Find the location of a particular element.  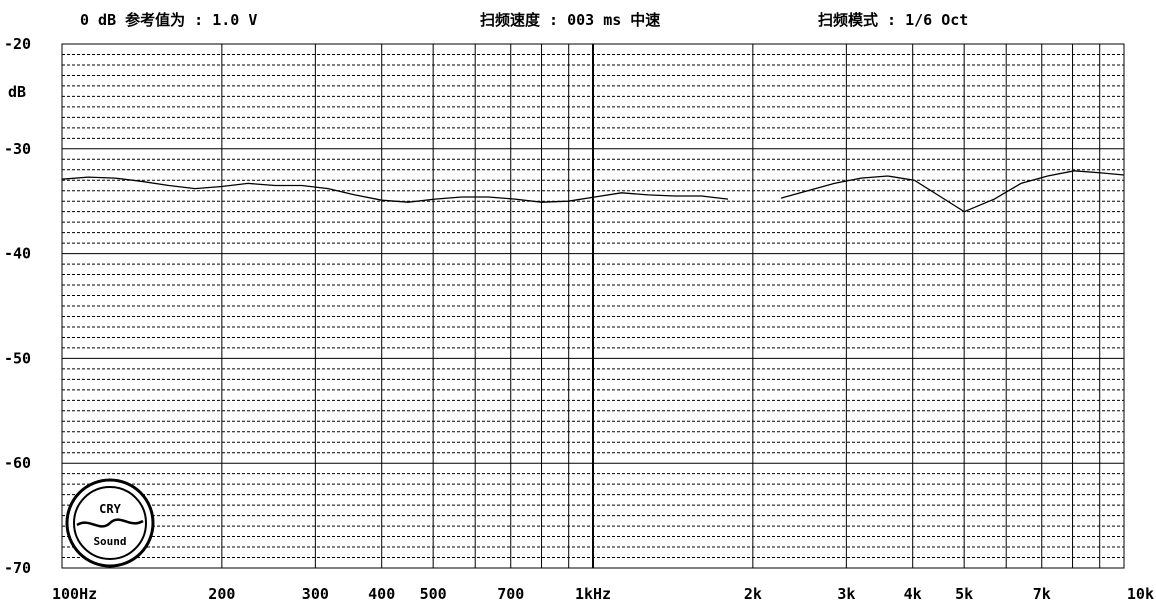

logo-top-text: CRY is located at coordinates (110, 509).